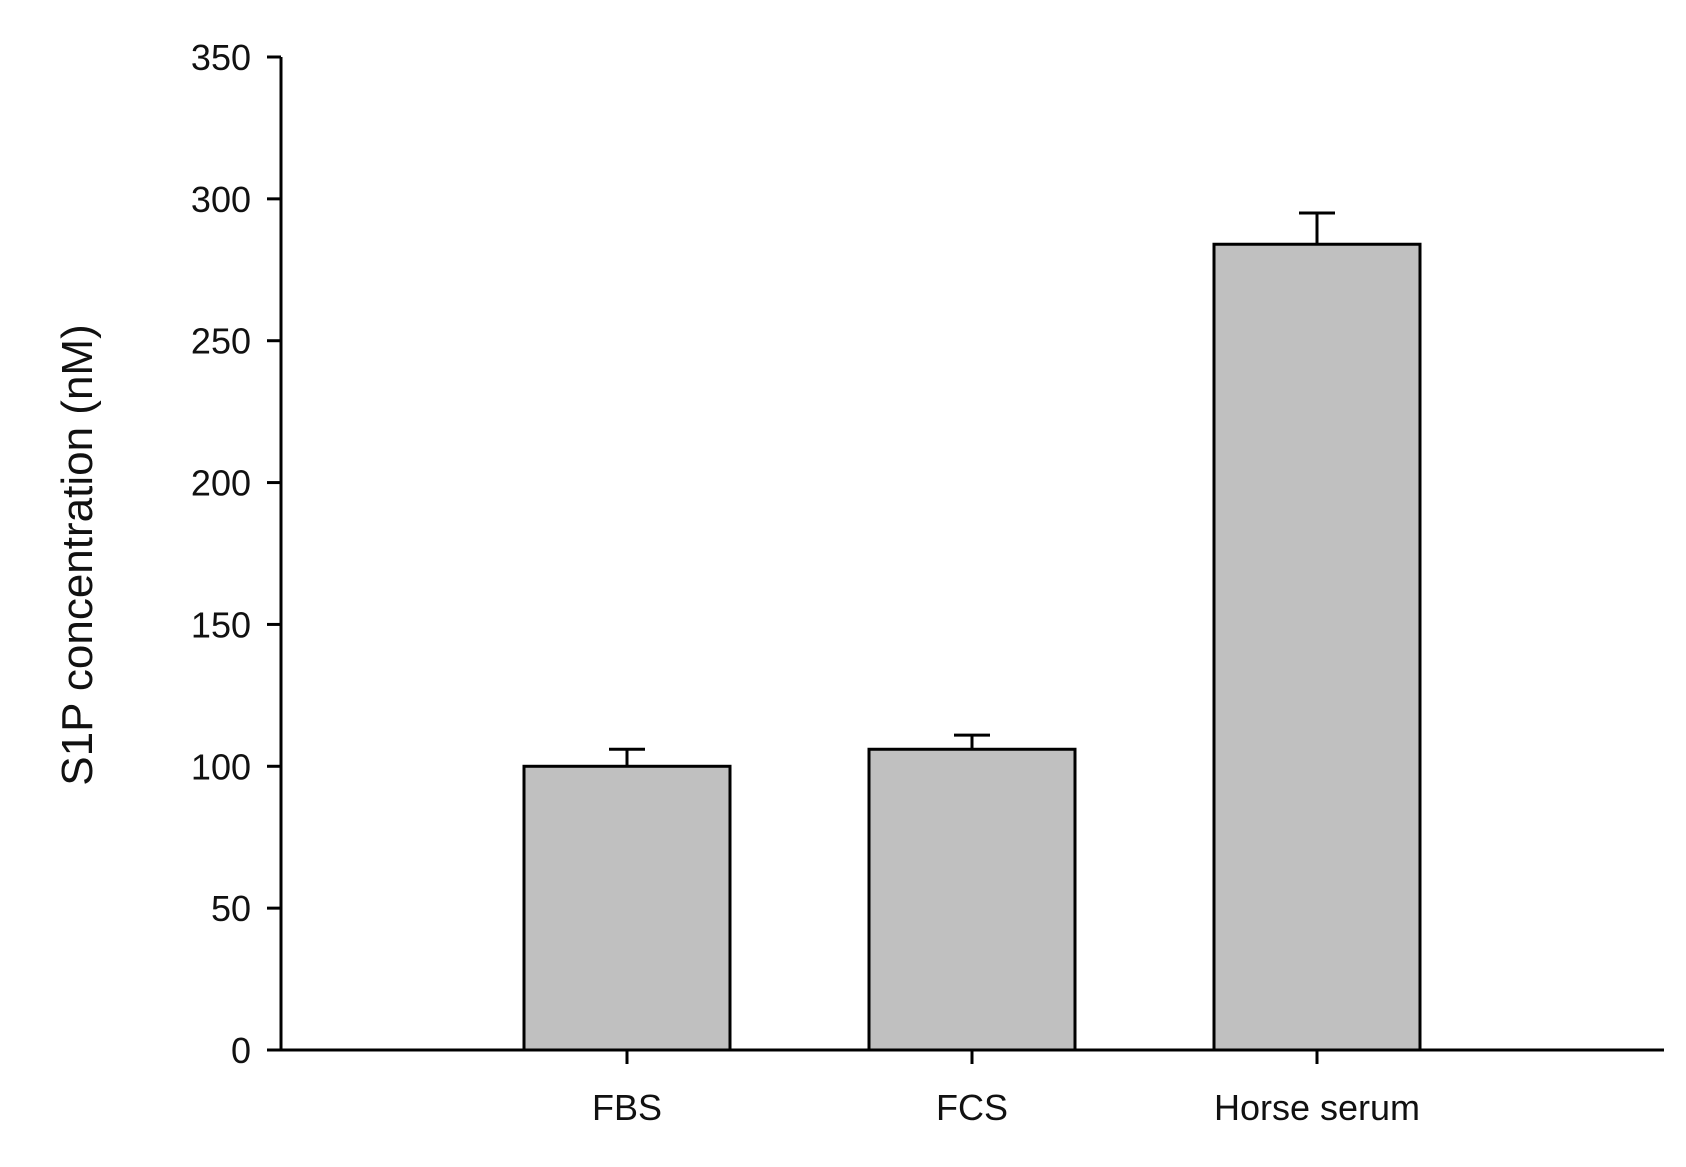  I want to click on y-tick-label: 150, so click(221, 624).